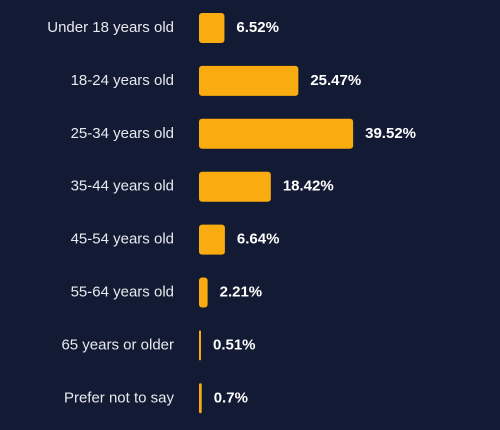  What do you see at coordinates (122, 186) in the screenshot?
I see `category-label: 35-44 years old` at bounding box center [122, 186].